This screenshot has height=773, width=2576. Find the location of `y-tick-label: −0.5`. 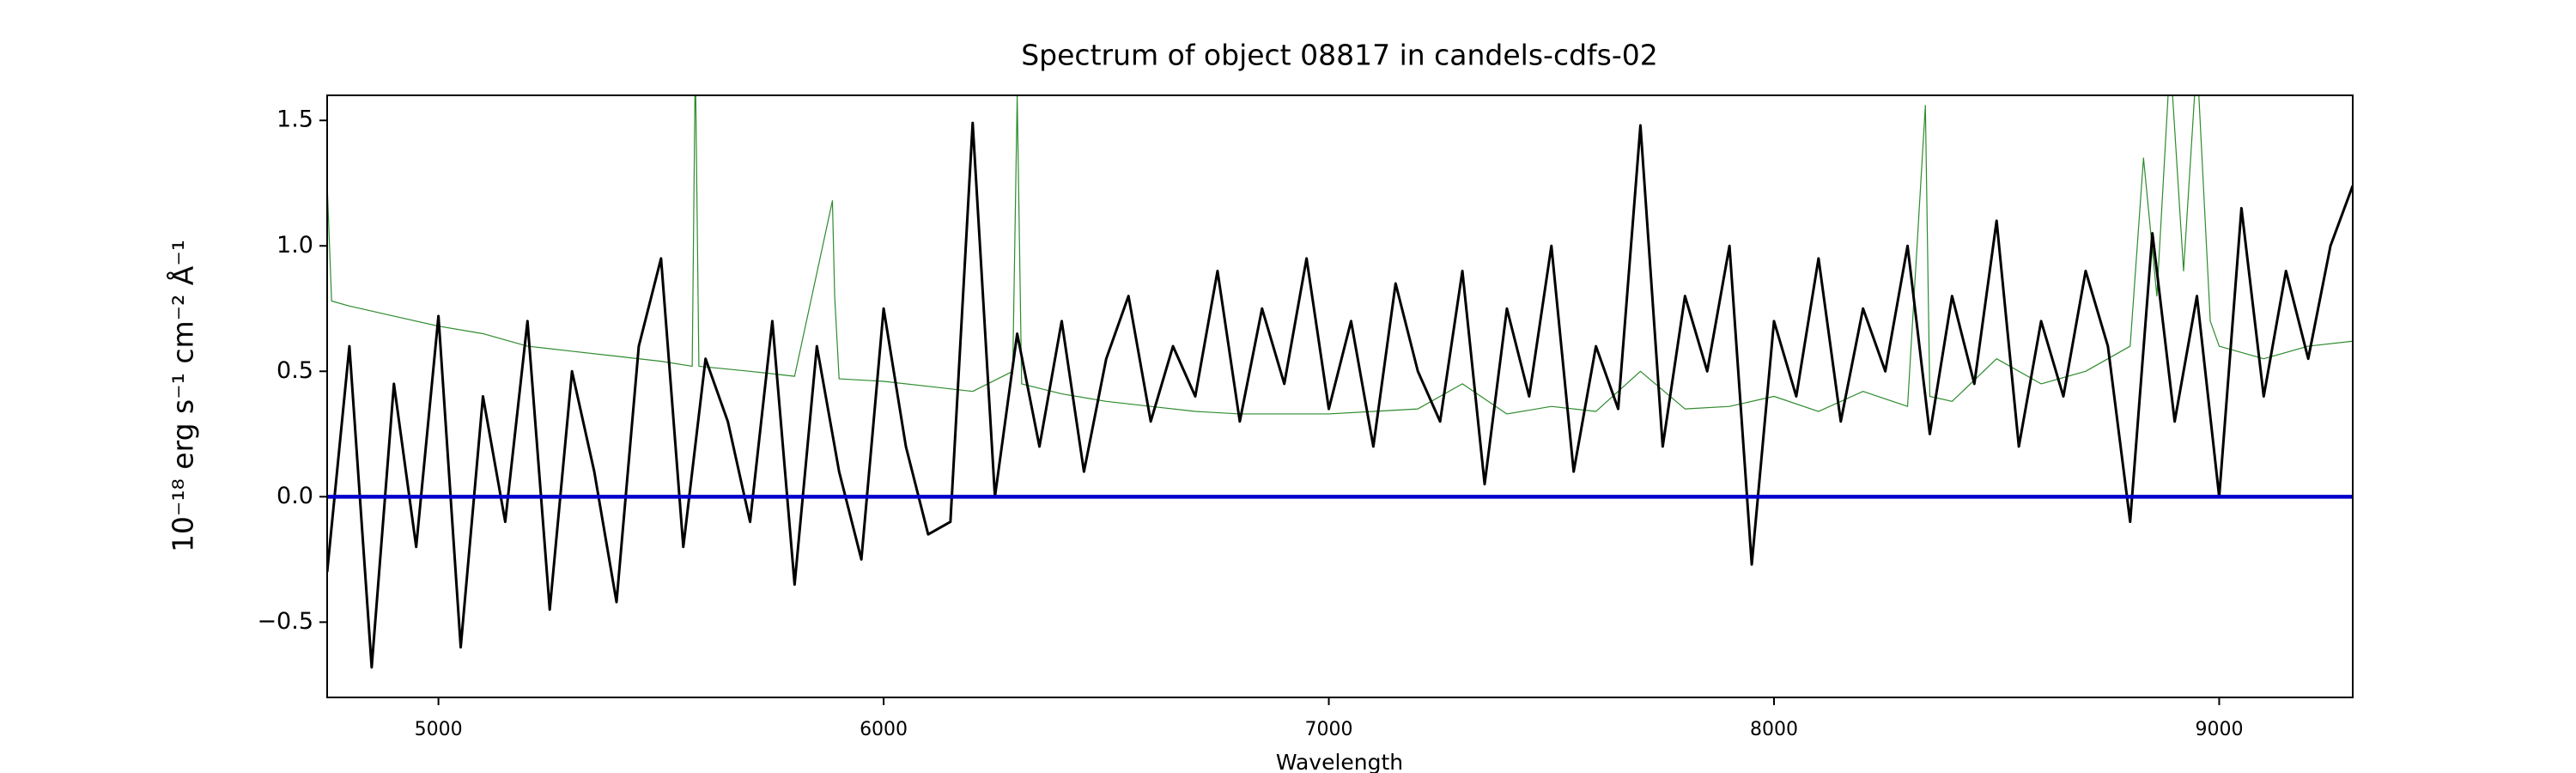

y-tick-label: −0.5 is located at coordinates (285, 621).